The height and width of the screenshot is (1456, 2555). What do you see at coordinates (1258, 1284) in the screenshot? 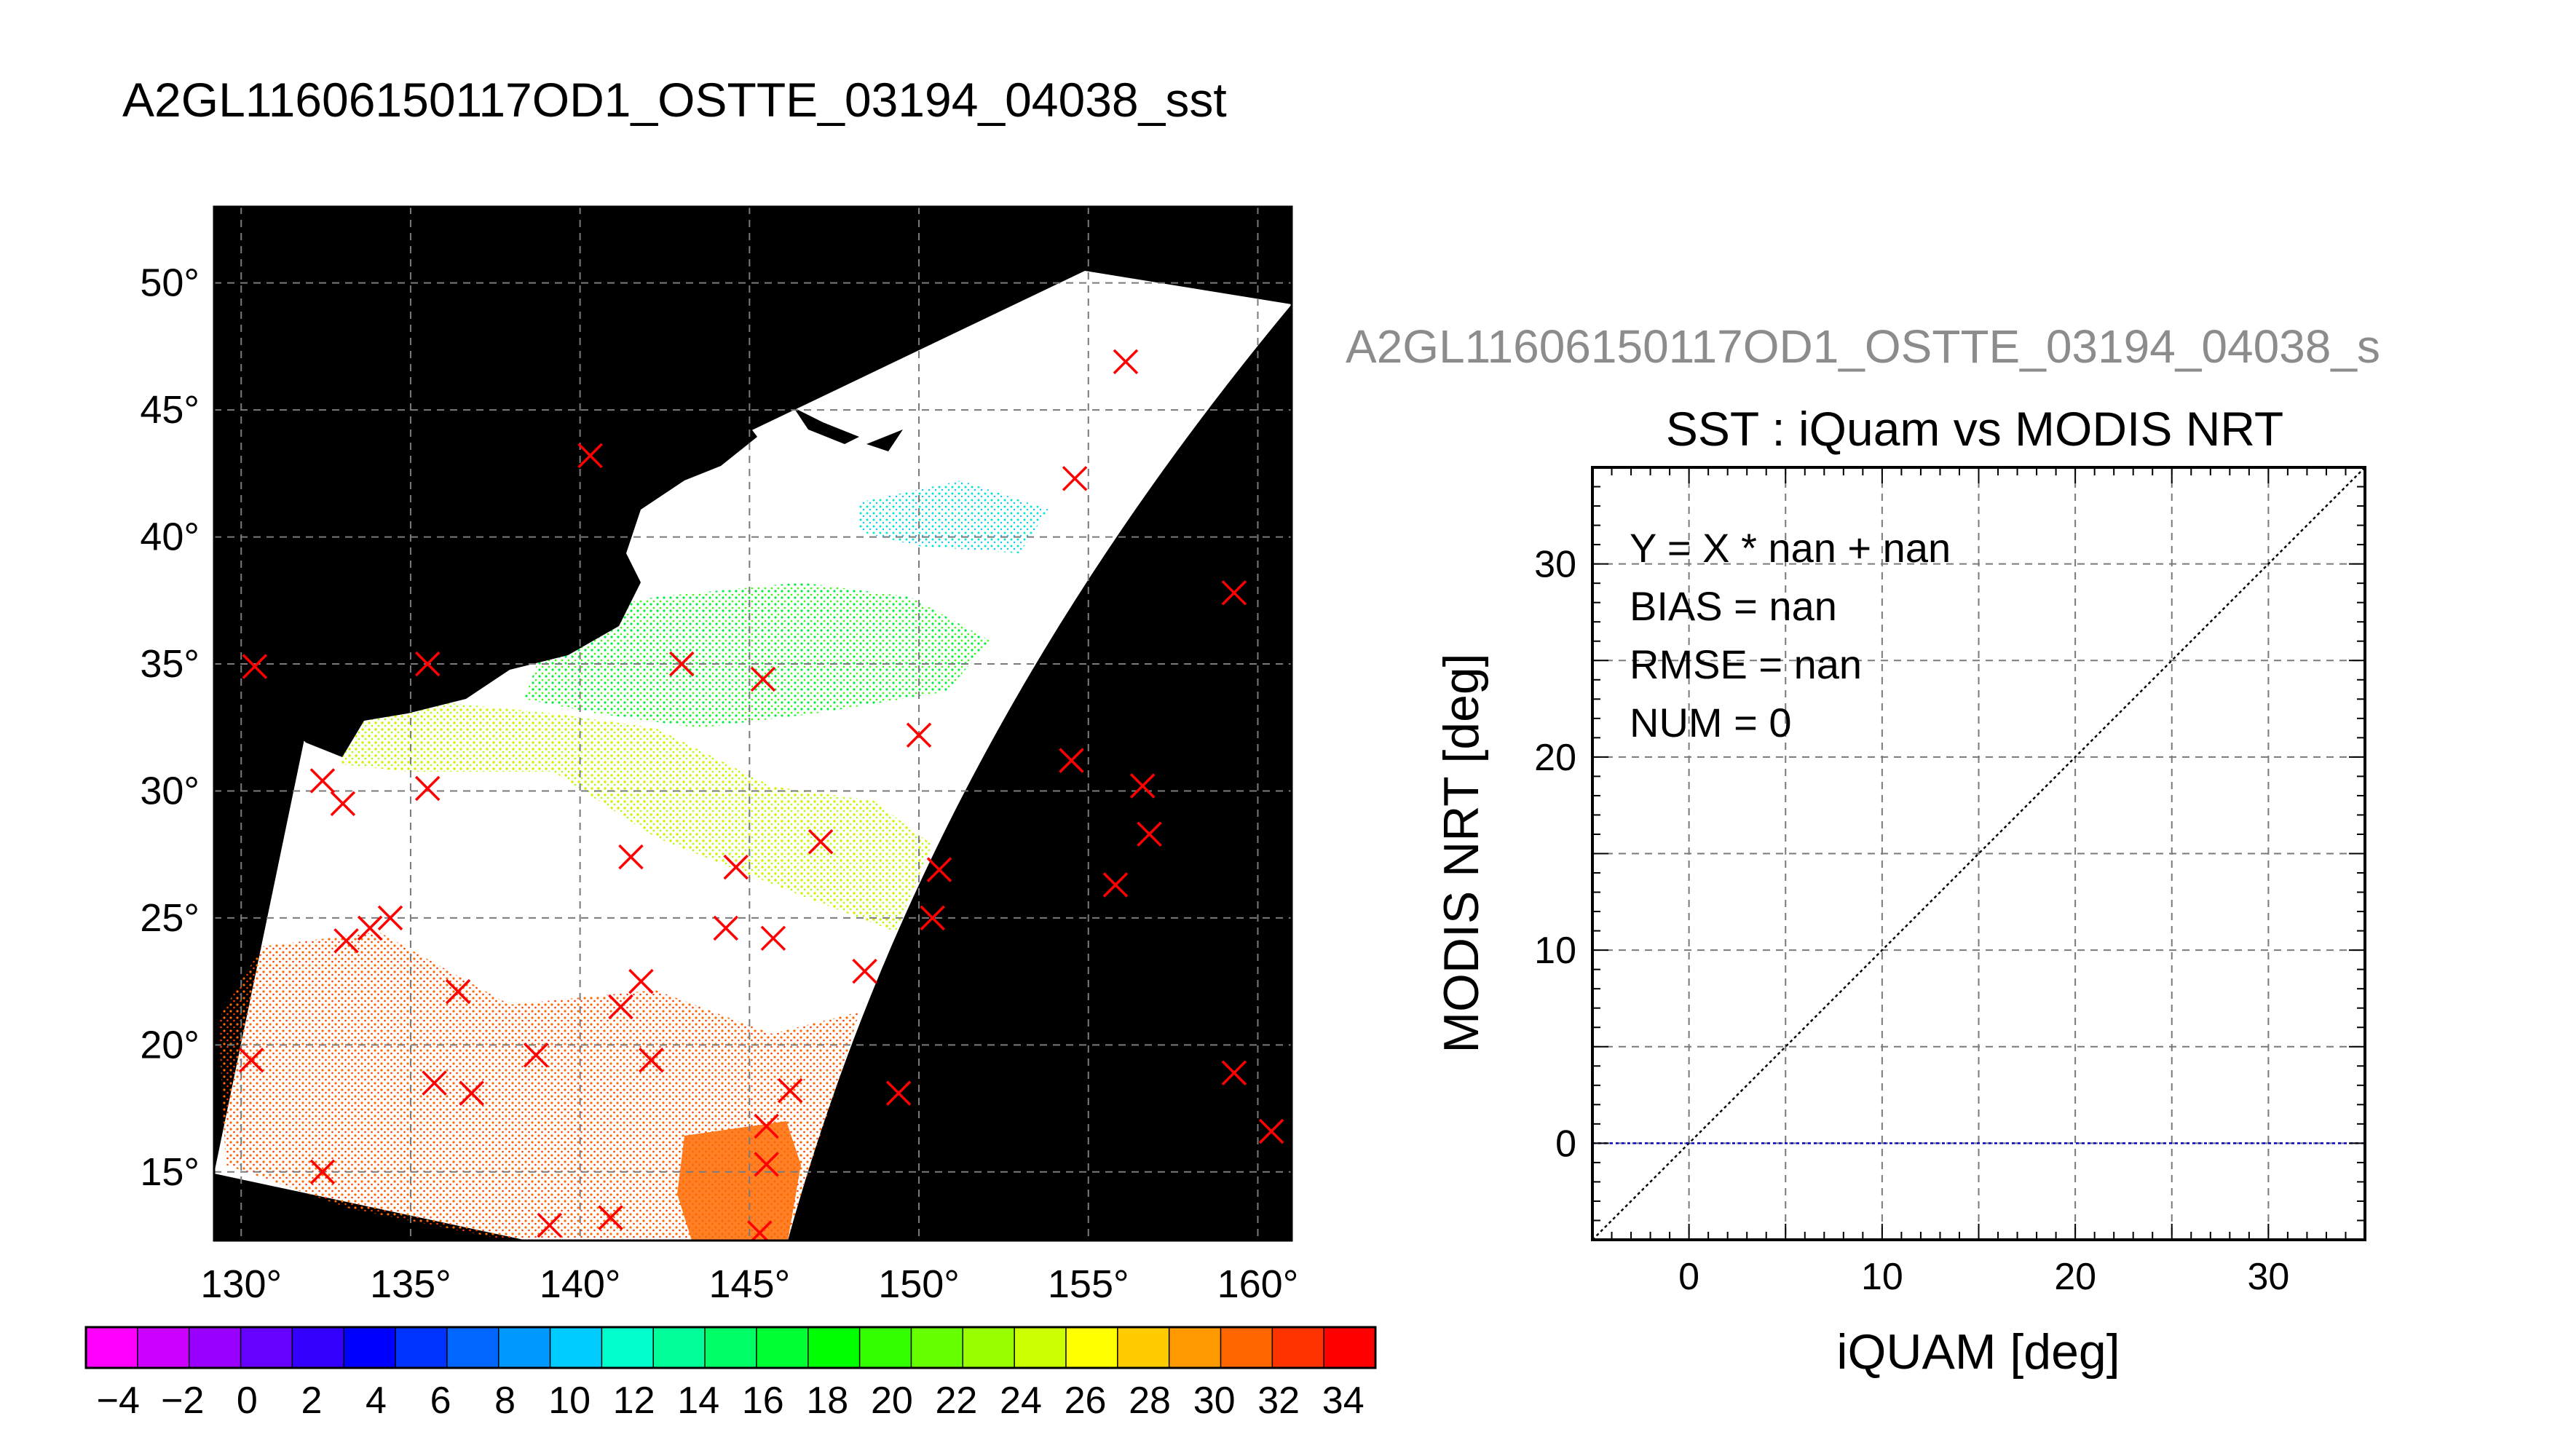
I see `map-lon-label: 160°` at bounding box center [1258, 1284].